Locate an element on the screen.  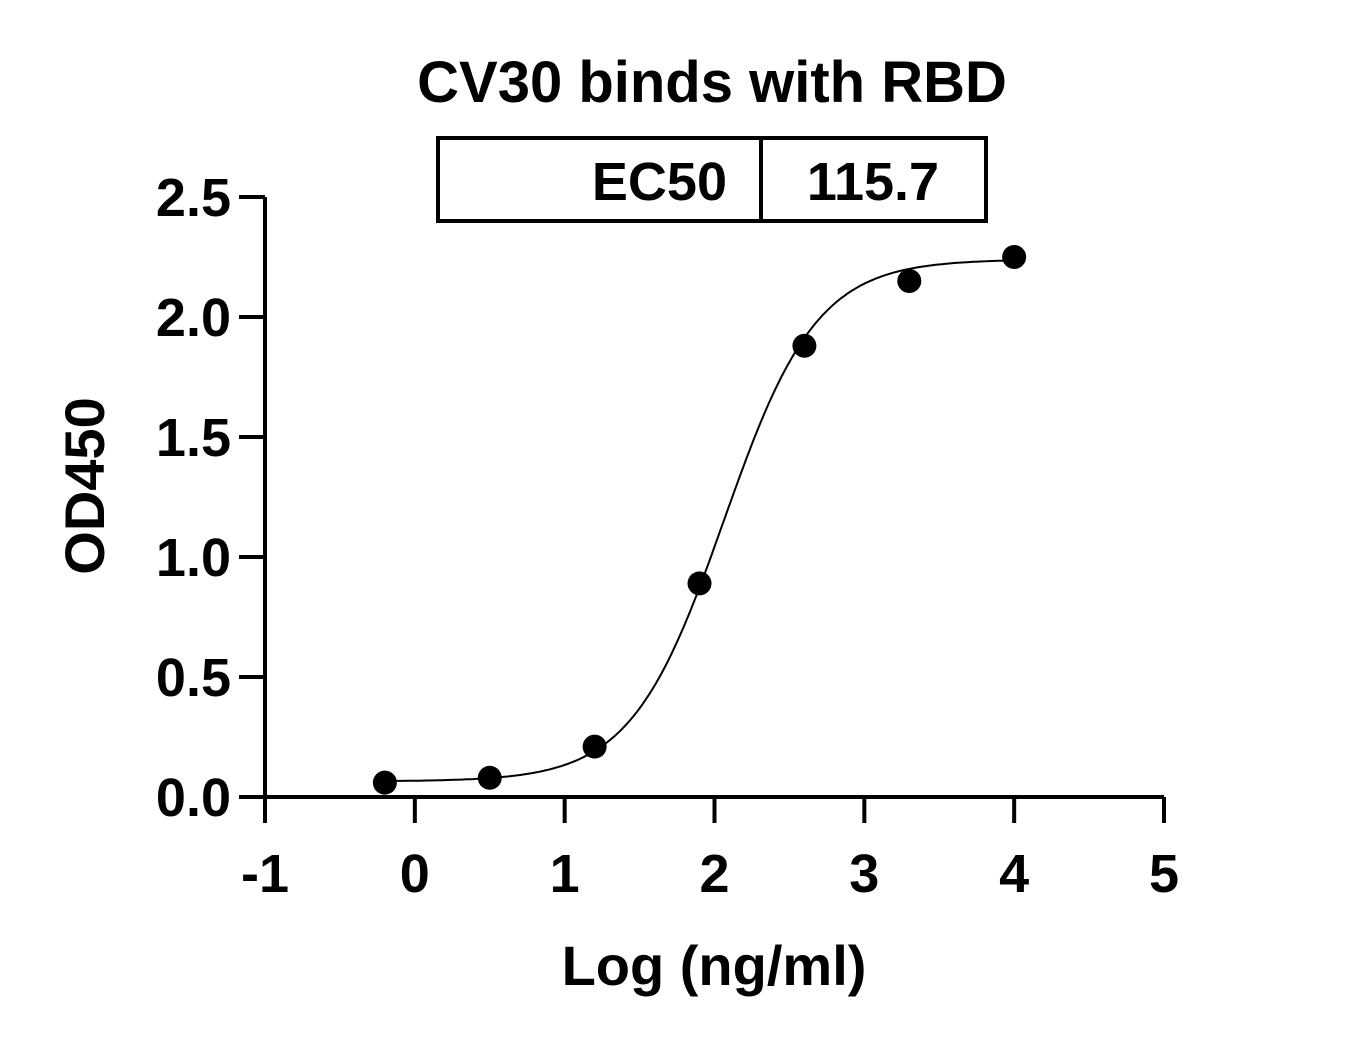
x-tick-label: 4 is located at coordinates (1014, 874).